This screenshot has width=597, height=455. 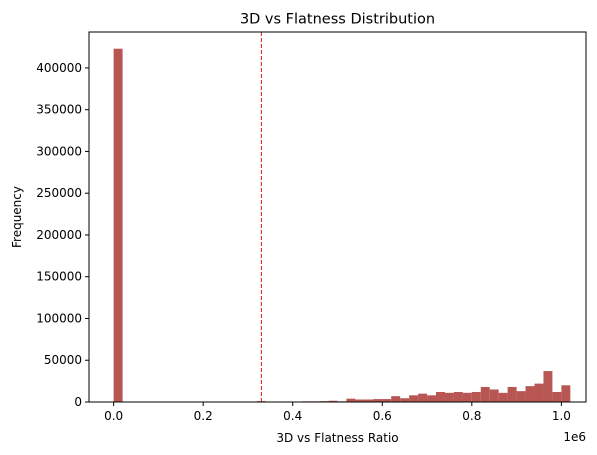 What do you see at coordinates (337, 412) in the screenshot?
I see `x-axis-ticks: 0.0 0.2 0.4 0.6 0.8 1.0` at bounding box center [337, 412].